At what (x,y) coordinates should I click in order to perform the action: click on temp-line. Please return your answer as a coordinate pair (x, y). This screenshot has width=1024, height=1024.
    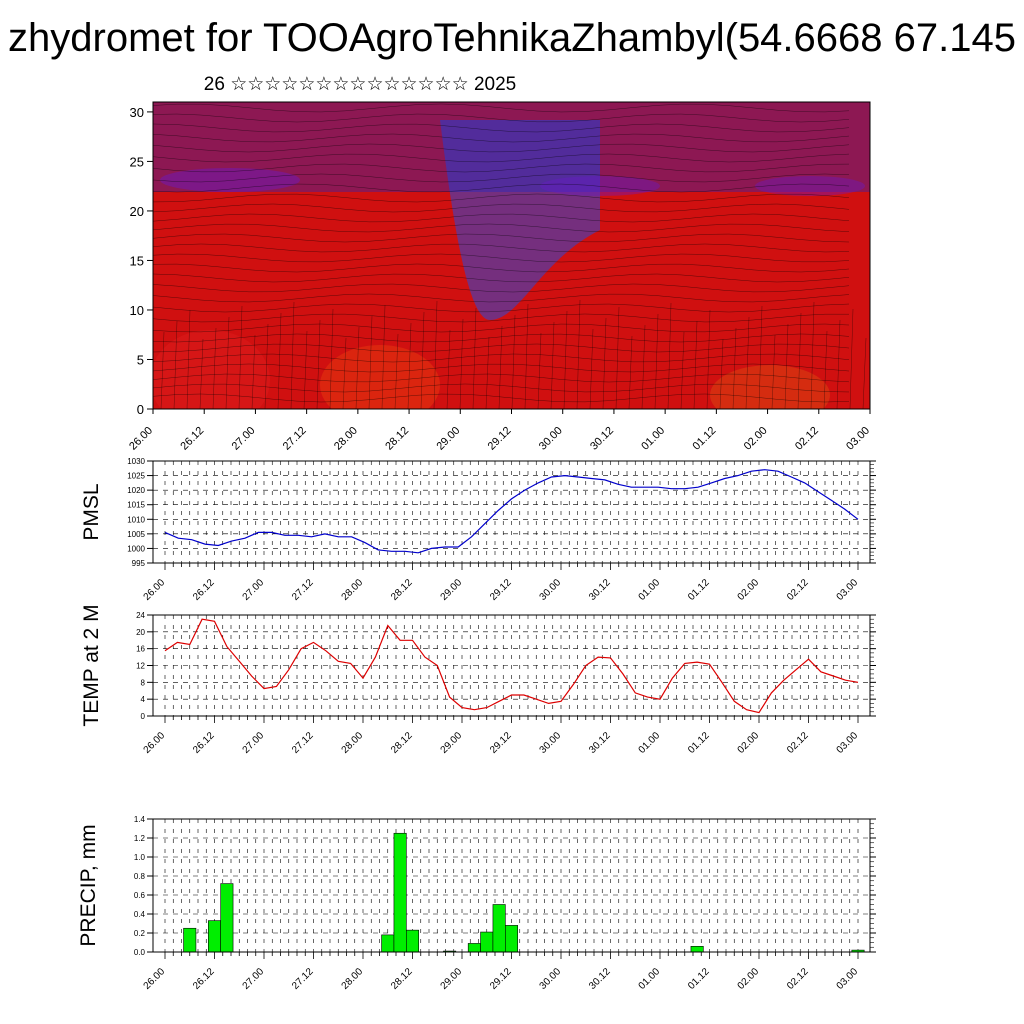
    Looking at the image, I should click on (511, 666).